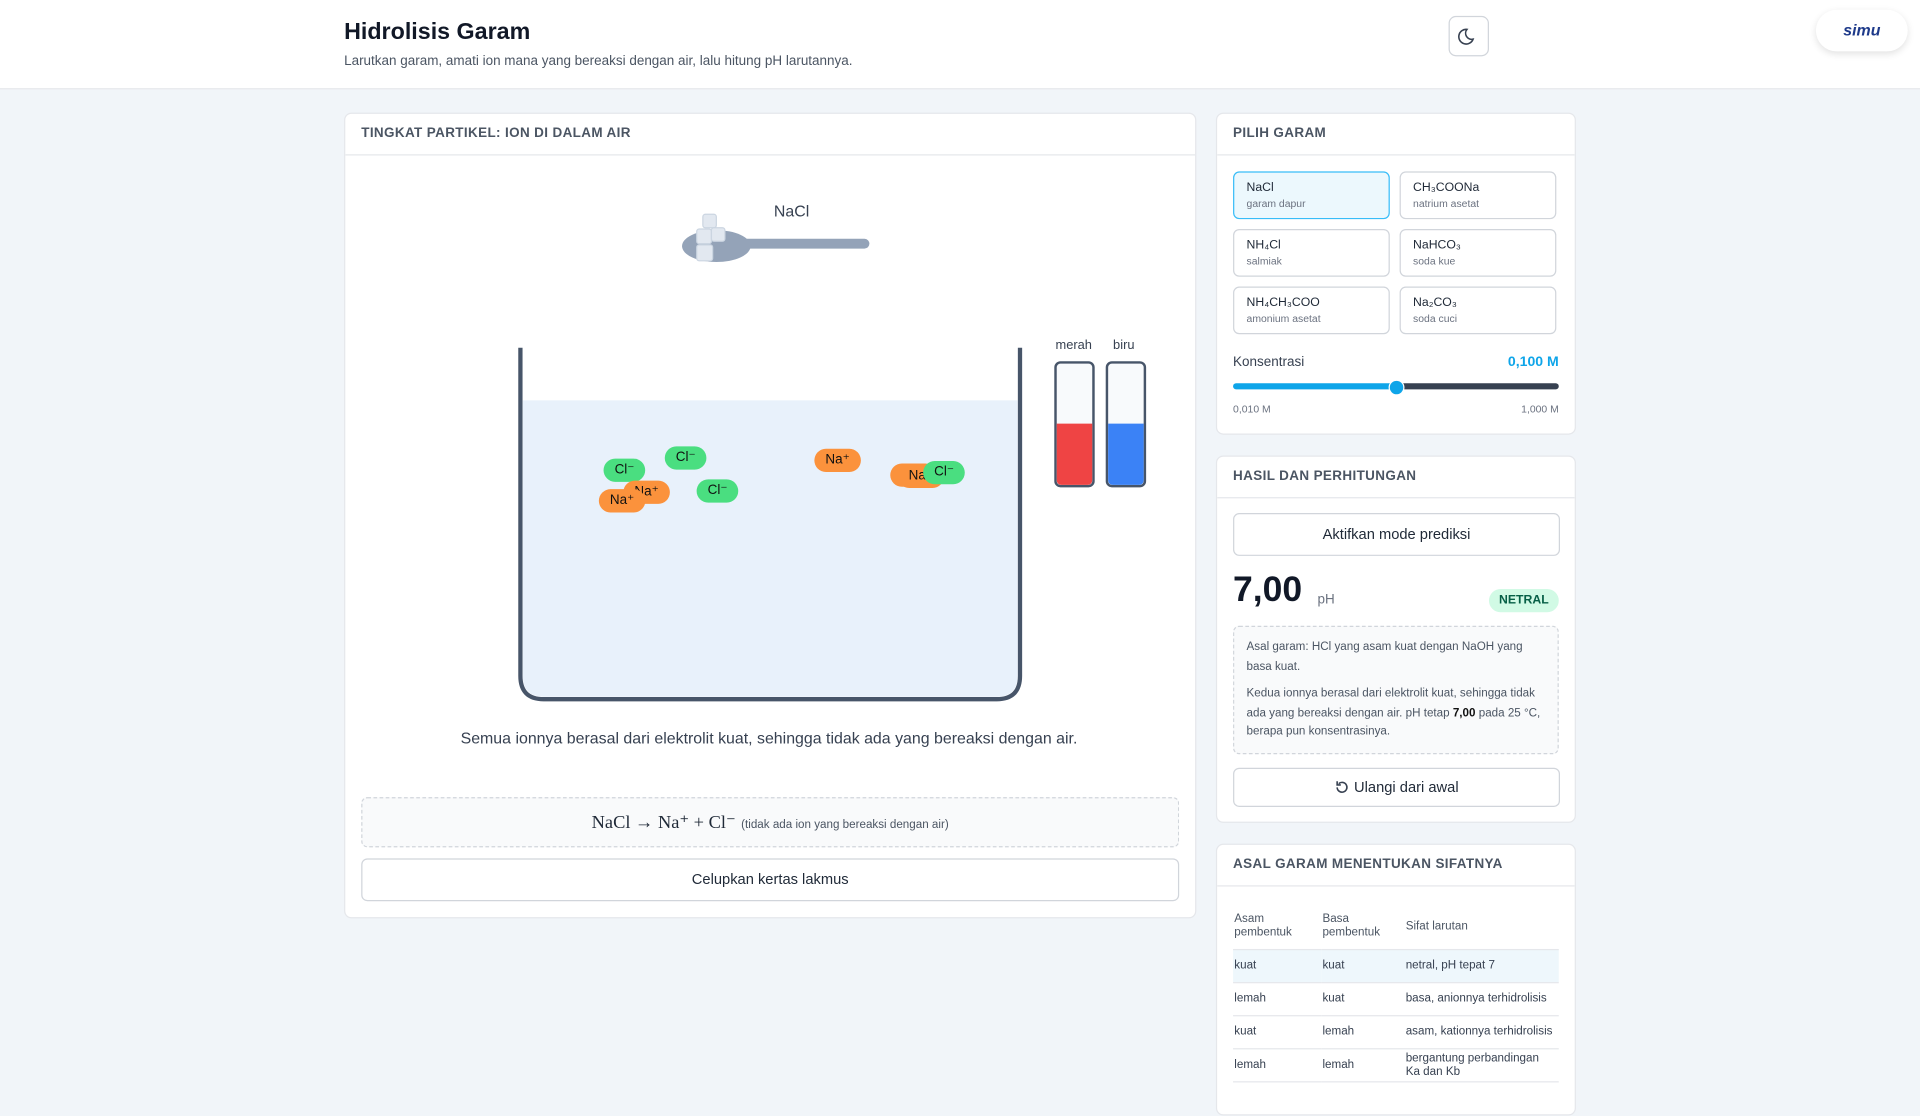 The width and height of the screenshot is (1920, 1116). What do you see at coordinates (1434, 260) in the screenshot?
I see `salt-name: soda kue` at bounding box center [1434, 260].